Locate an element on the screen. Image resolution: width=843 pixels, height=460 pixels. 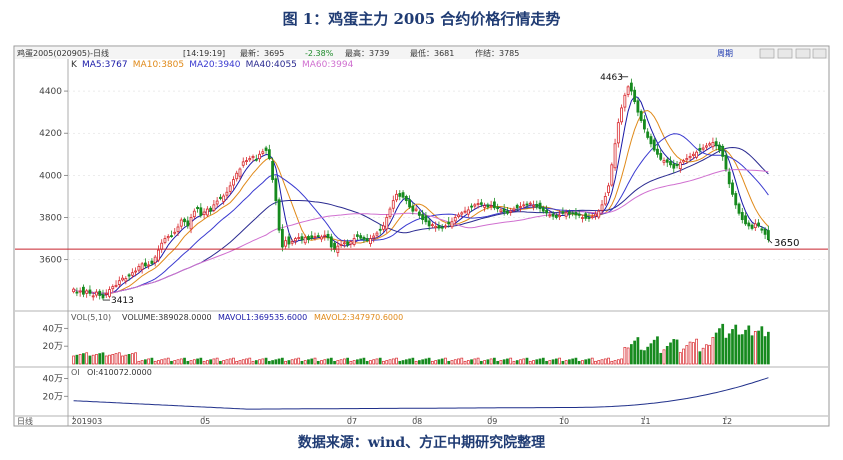
oi-legend: OI OI:410072.0000 is located at coordinates (111, 372).